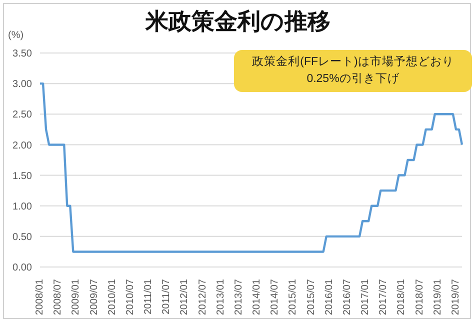 This screenshot has width=476, height=324. I want to click on x-tick-label: 2019/07, so click(456, 297).